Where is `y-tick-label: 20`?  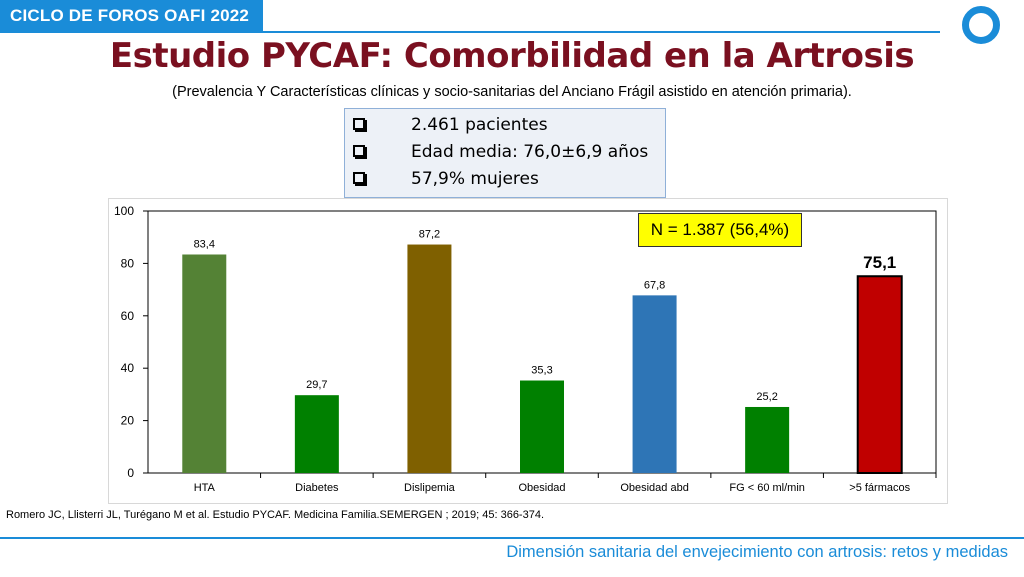 y-tick-label: 20 is located at coordinates (128, 421).